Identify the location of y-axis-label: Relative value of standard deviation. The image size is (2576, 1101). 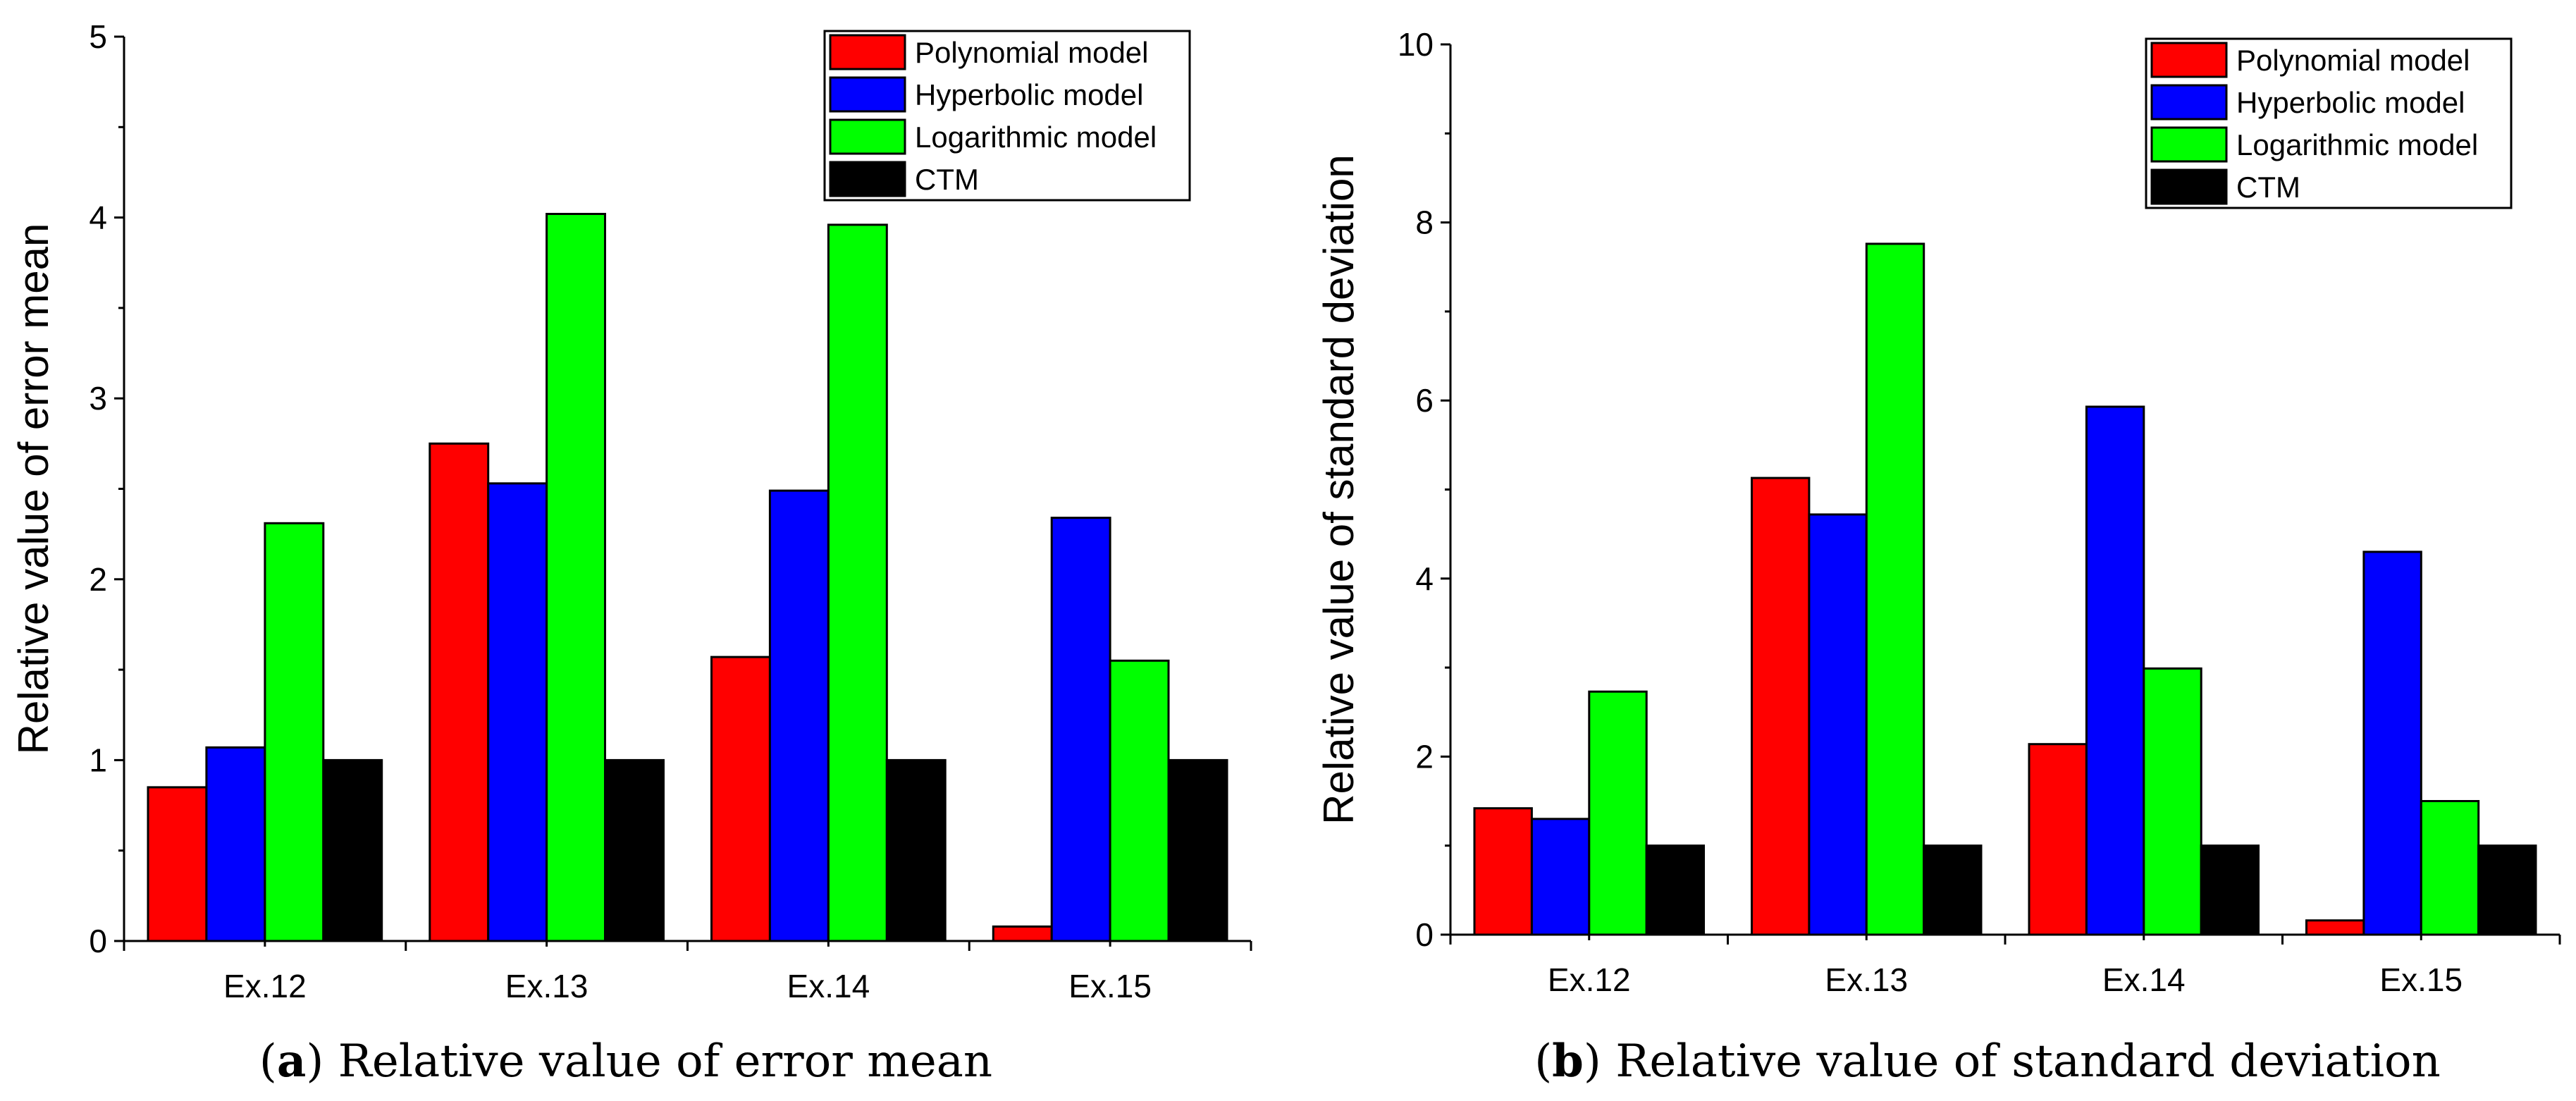
(1338, 490).